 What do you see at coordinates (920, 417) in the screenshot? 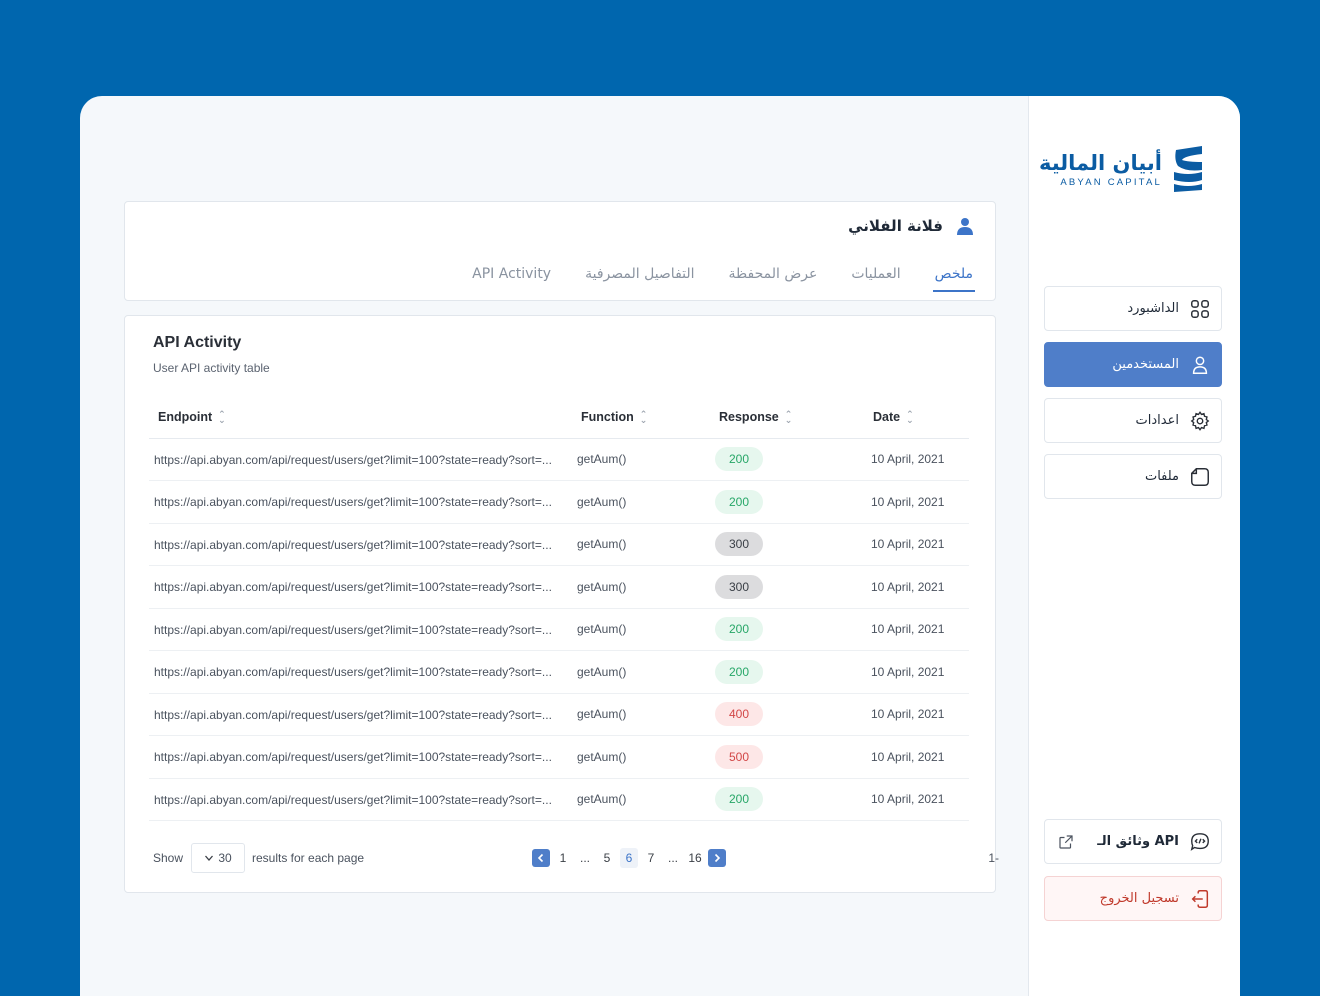
I see `column-header-date: Date ⌃ ⌄` at bounding box center [920, 417].